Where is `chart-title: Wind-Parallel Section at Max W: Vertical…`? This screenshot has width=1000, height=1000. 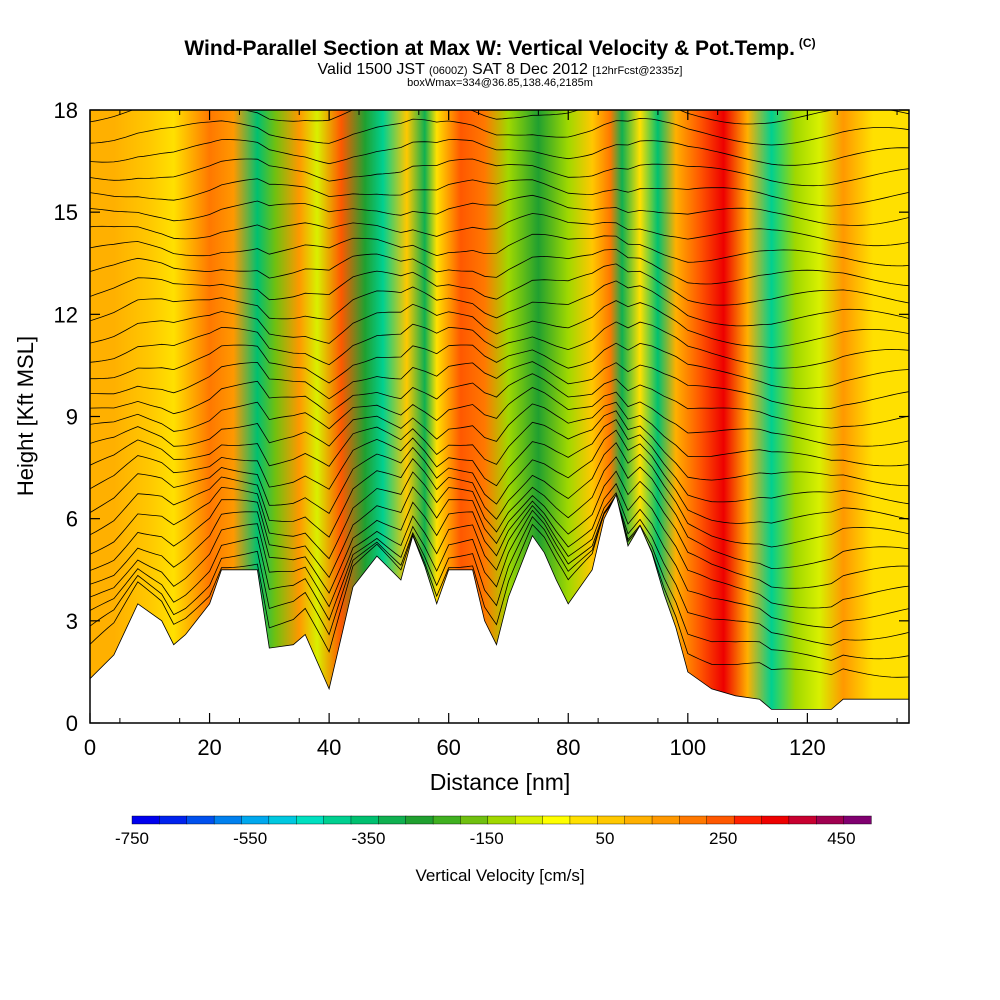
chart-title: Wind-Parallel Section at Max W: Vertical… is located at coordinates (500, 48).